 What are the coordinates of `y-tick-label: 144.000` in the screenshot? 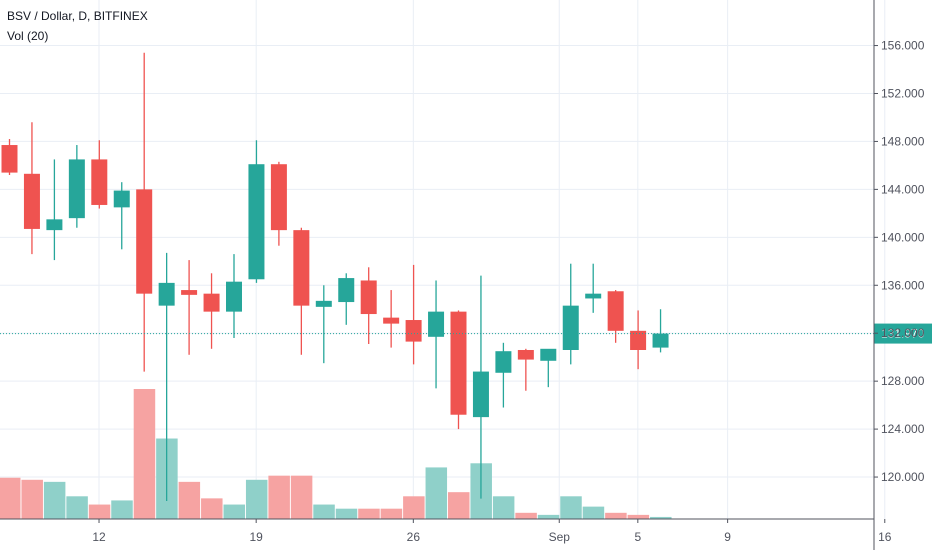 It's located at (903, 189).